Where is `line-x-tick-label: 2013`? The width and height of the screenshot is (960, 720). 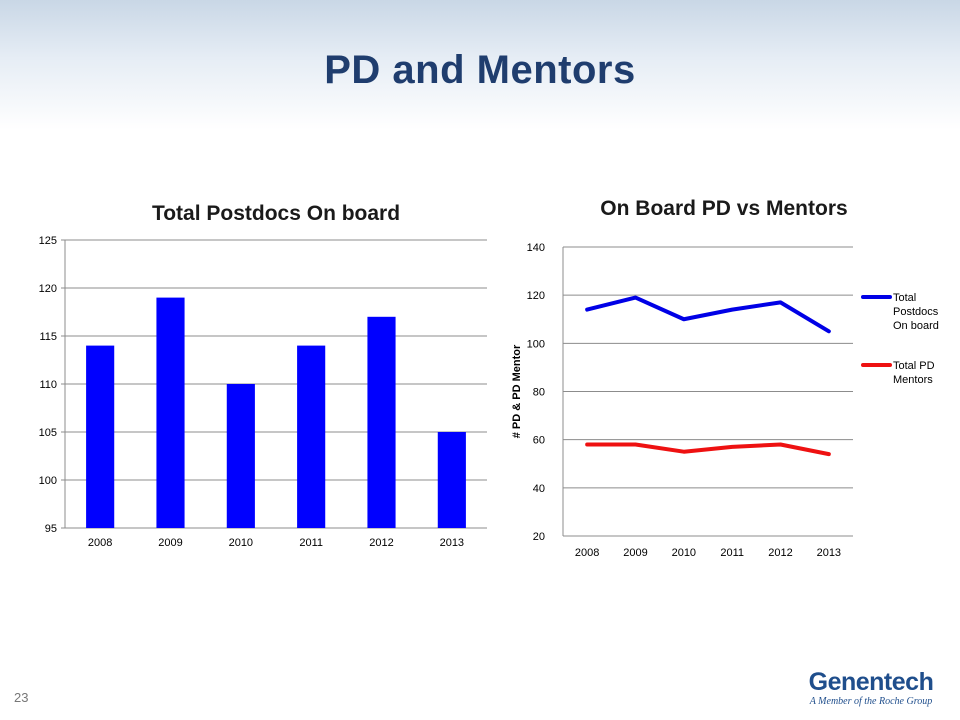
line-x-tick-label: 2013 is located at coordinates (829, 553).